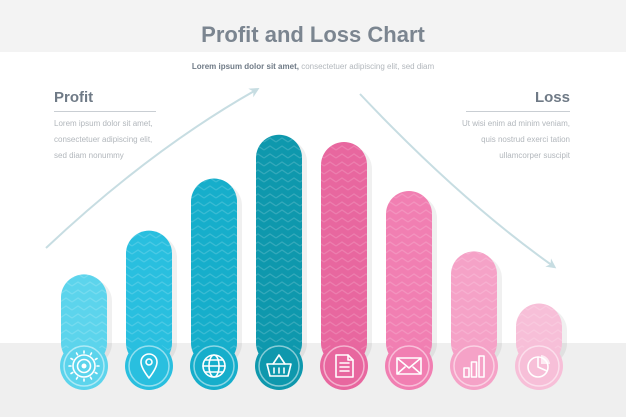 The height and width of the screenshot is (417, 626). What do you see at coordinates (534, 155) in the screenshot?
I see `loss-line: ullamcorper suscipit` at bounding box center [534, 155].